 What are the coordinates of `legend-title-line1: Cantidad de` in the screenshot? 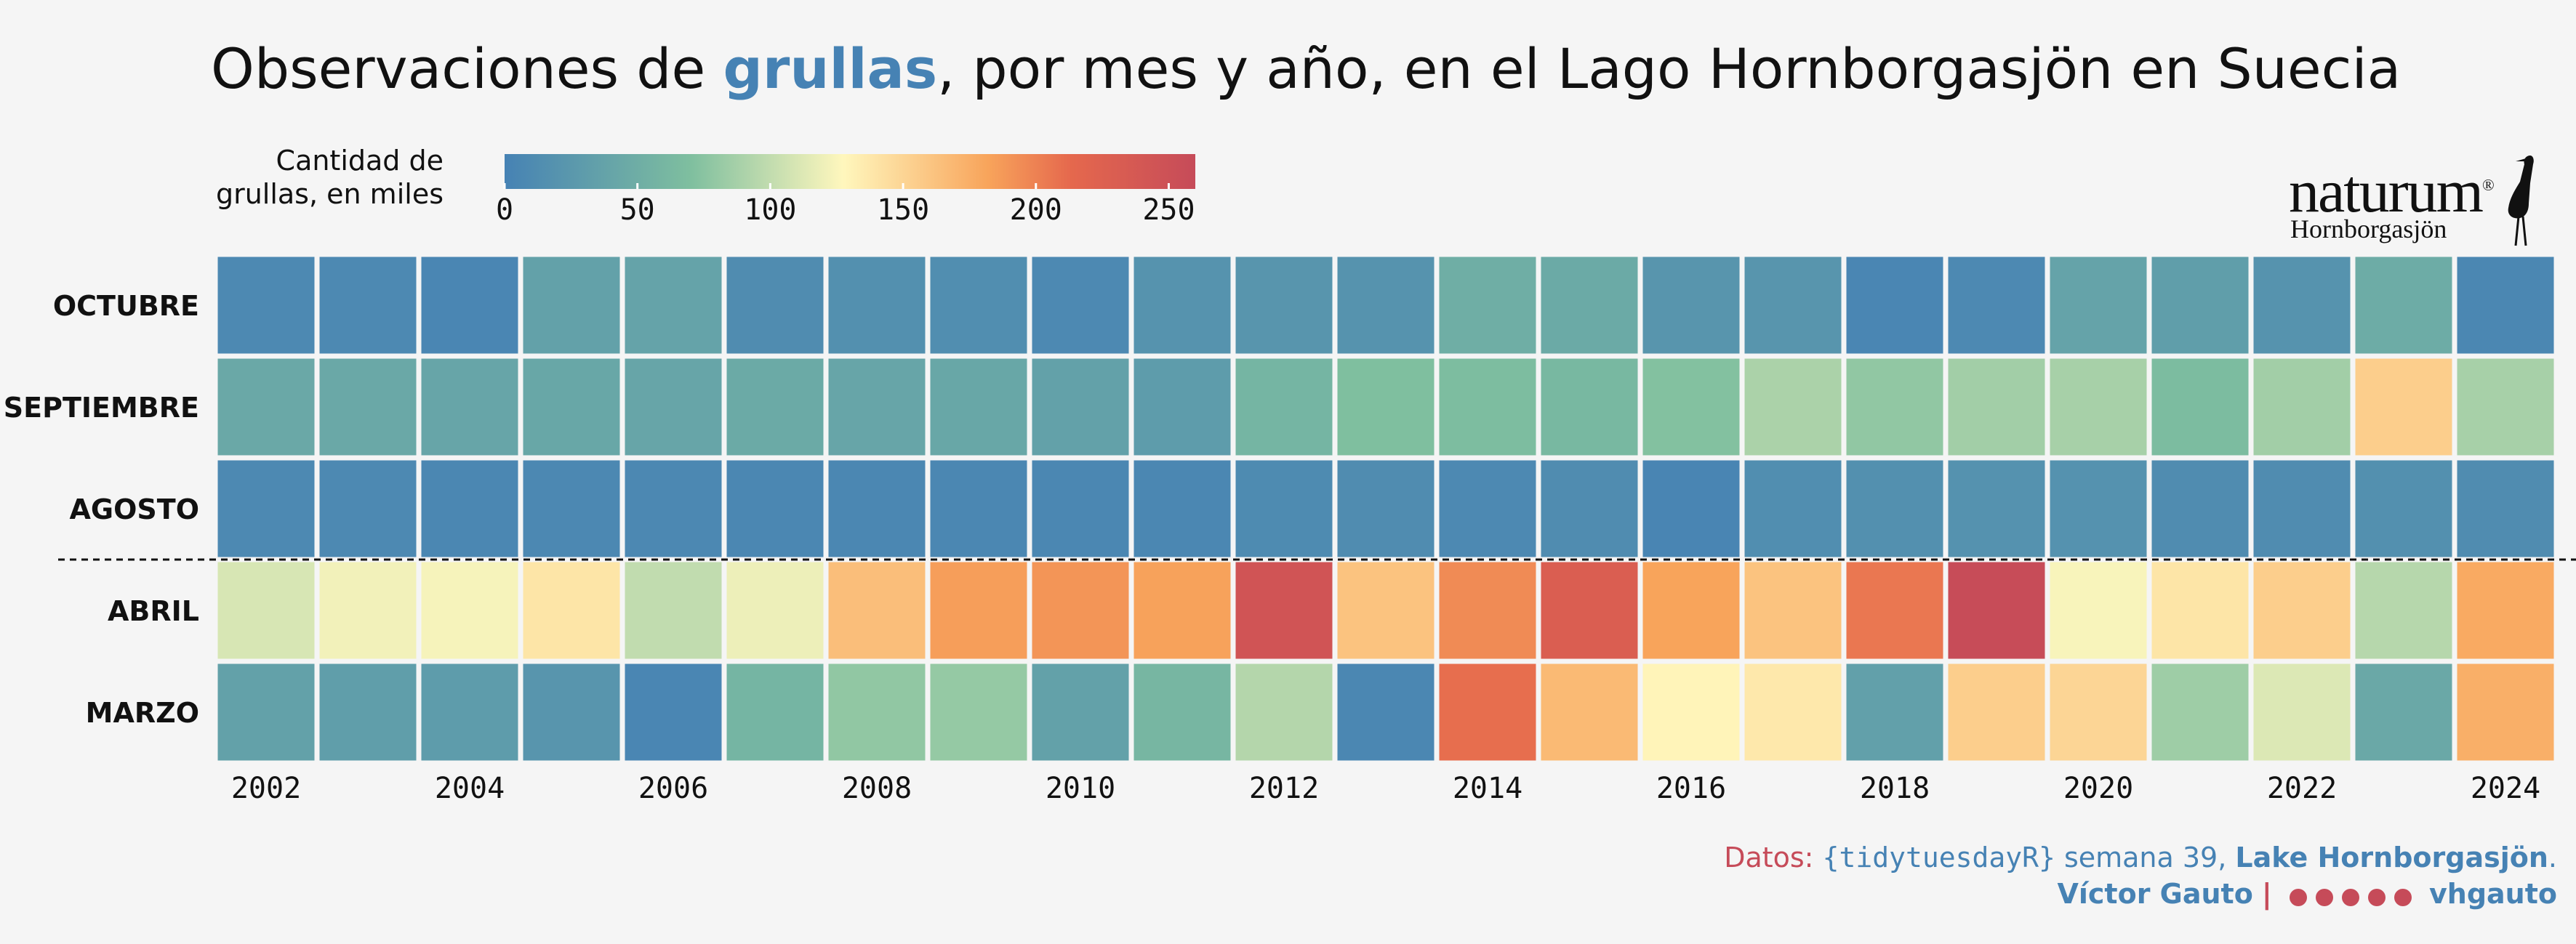 It's located at (360, 161).